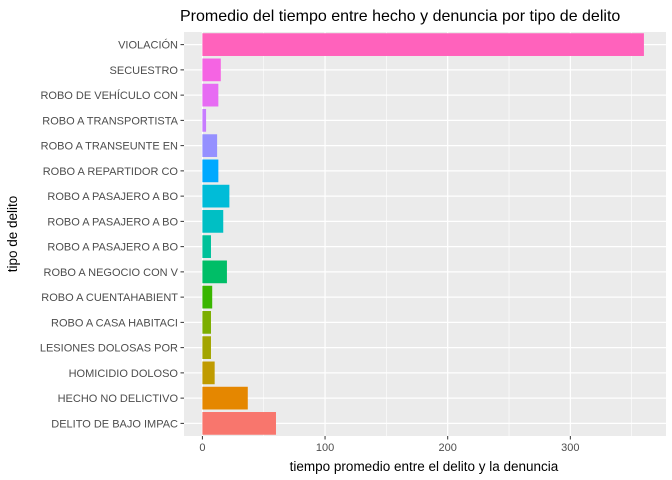  What do you see at coordinates (111, 273) in the screenshot?
I see `y-tick-label: ROBO A NEGOCIO CON V` at bounding box center [111, 273].